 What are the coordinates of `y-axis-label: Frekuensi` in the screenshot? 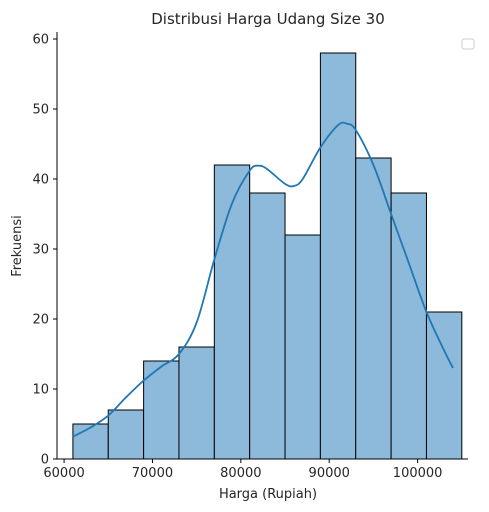 It's located at (17, 246).